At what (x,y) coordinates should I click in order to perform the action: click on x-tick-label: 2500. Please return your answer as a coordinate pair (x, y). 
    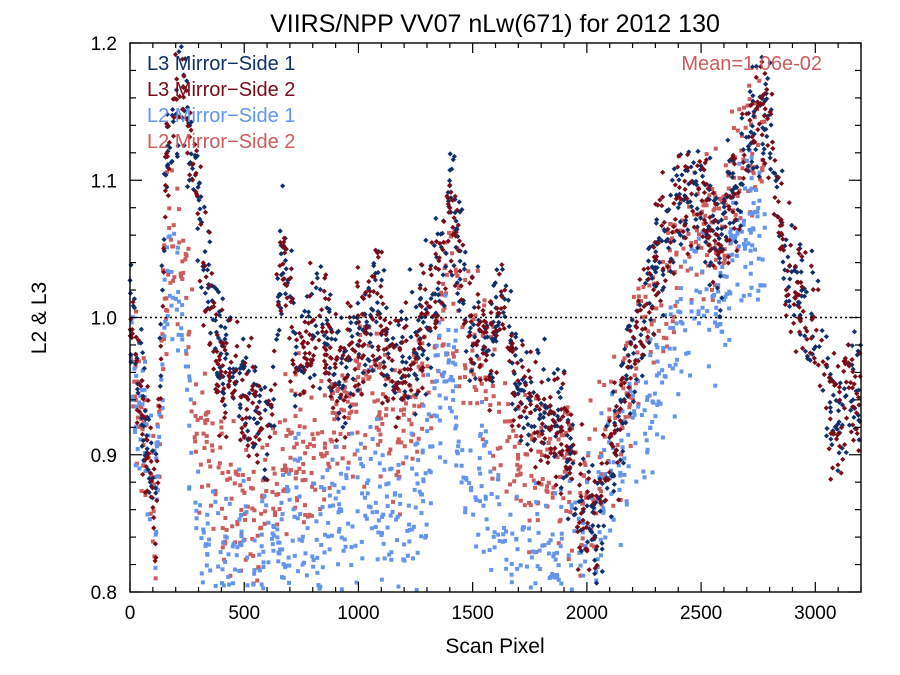
    Looking at the image, I should click on (701, 613).